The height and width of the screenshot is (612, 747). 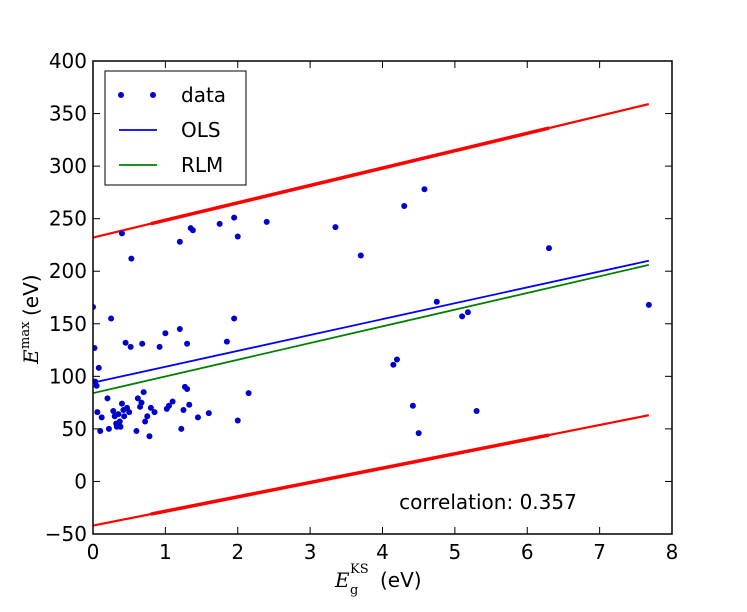 What do you see at coordinates (93, 552) in the screenshot?
I see `x-tick-label: 0` at bounding box center [93, 552].